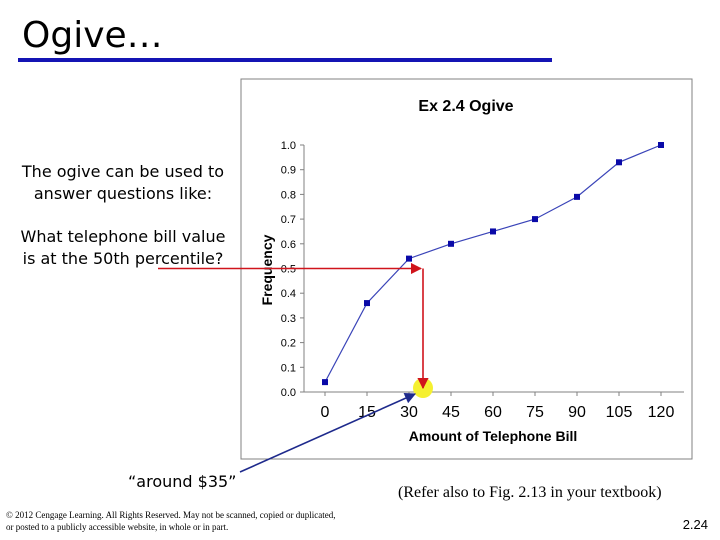  Describe the element at coordinates (493, 412) in the screenshot. I see `x-tick-label: 60` at that location.